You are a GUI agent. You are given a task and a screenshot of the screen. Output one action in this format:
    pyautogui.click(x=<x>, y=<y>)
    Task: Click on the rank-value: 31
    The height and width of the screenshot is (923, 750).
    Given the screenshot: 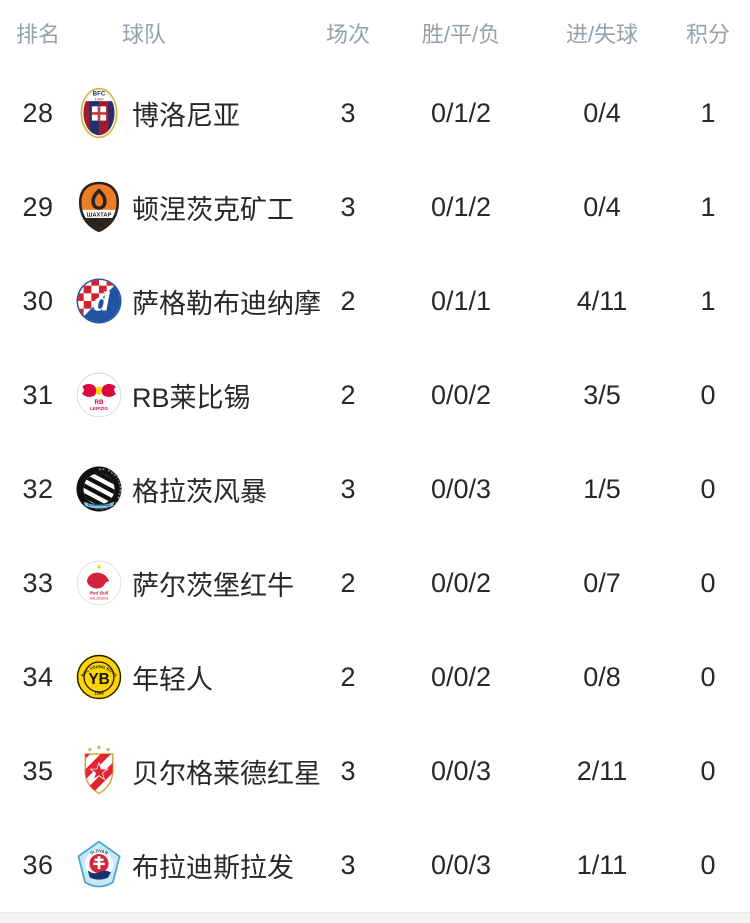 What is the action you would take?
    pyautogui.click(x=38, y=394)
    